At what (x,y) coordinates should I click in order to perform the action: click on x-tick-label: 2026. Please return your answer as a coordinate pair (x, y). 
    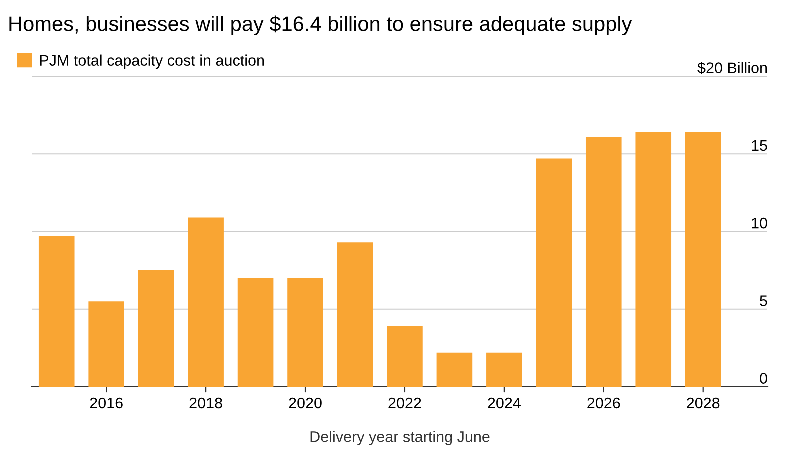
    Looking at the image, I should click on (604, 403).